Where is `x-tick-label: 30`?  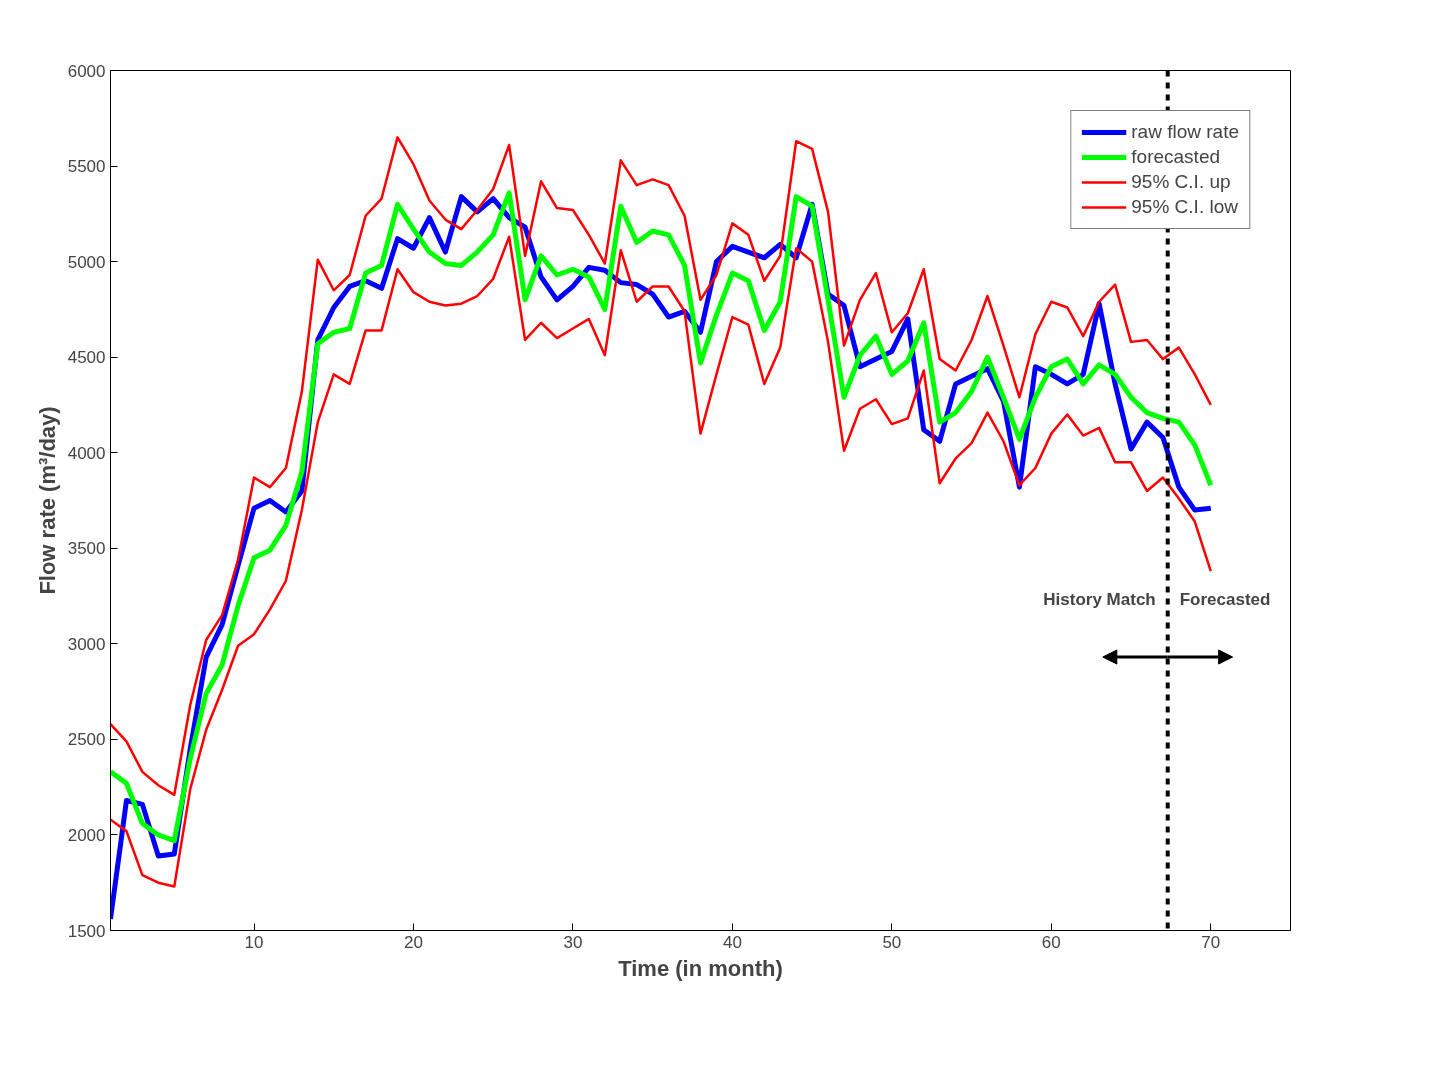
x-tick-label: 30 is located at coordinates (573, 942).